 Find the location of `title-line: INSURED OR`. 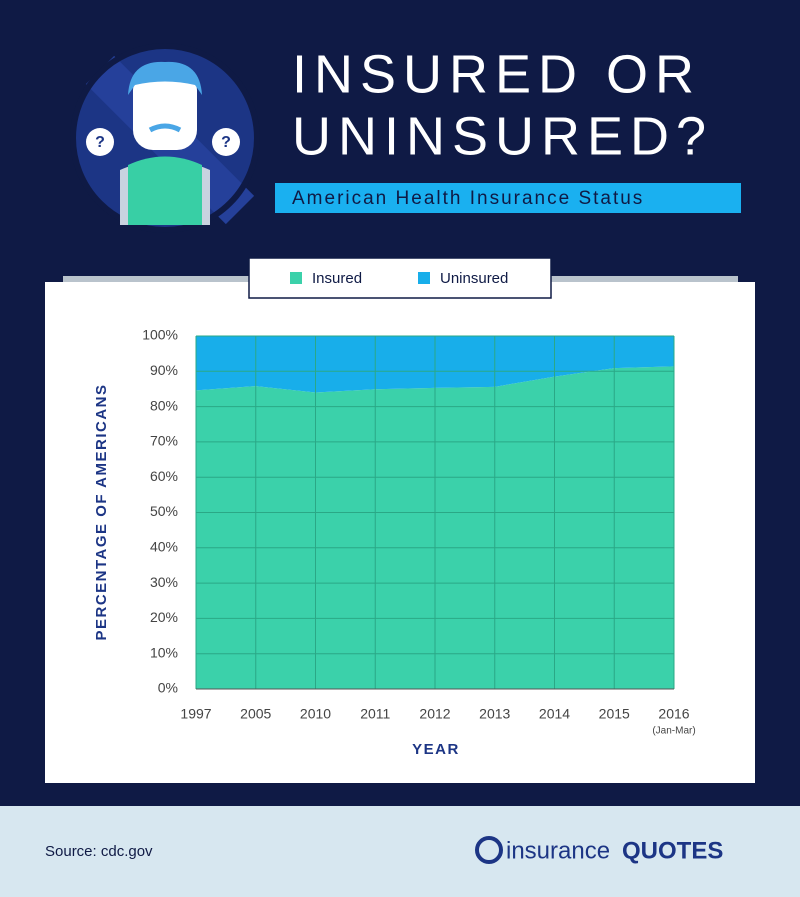

title-line: INSURED OR is located at coordinates (496, 74).